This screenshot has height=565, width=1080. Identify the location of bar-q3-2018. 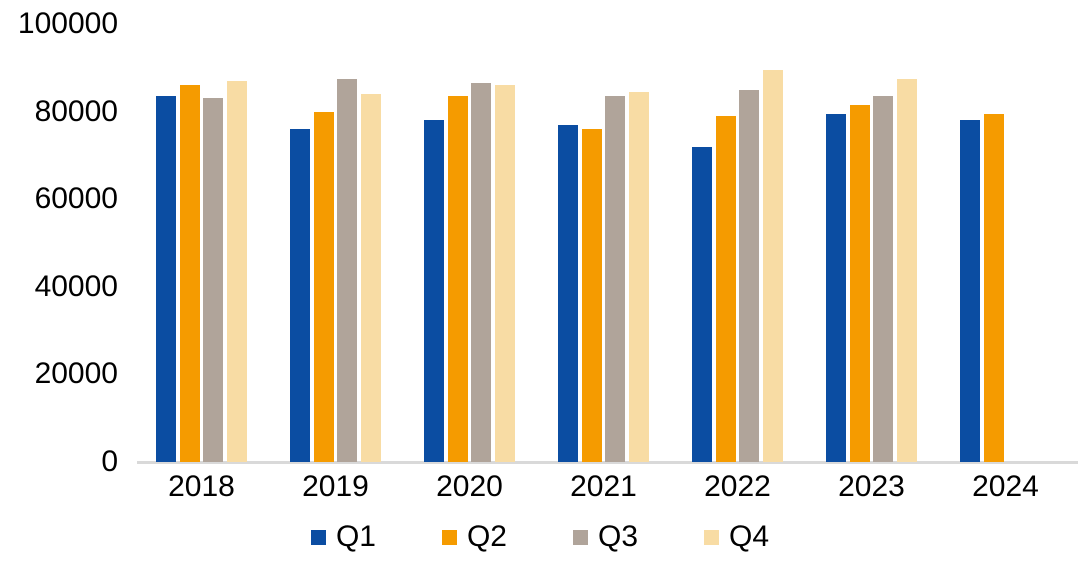
(213, 280).